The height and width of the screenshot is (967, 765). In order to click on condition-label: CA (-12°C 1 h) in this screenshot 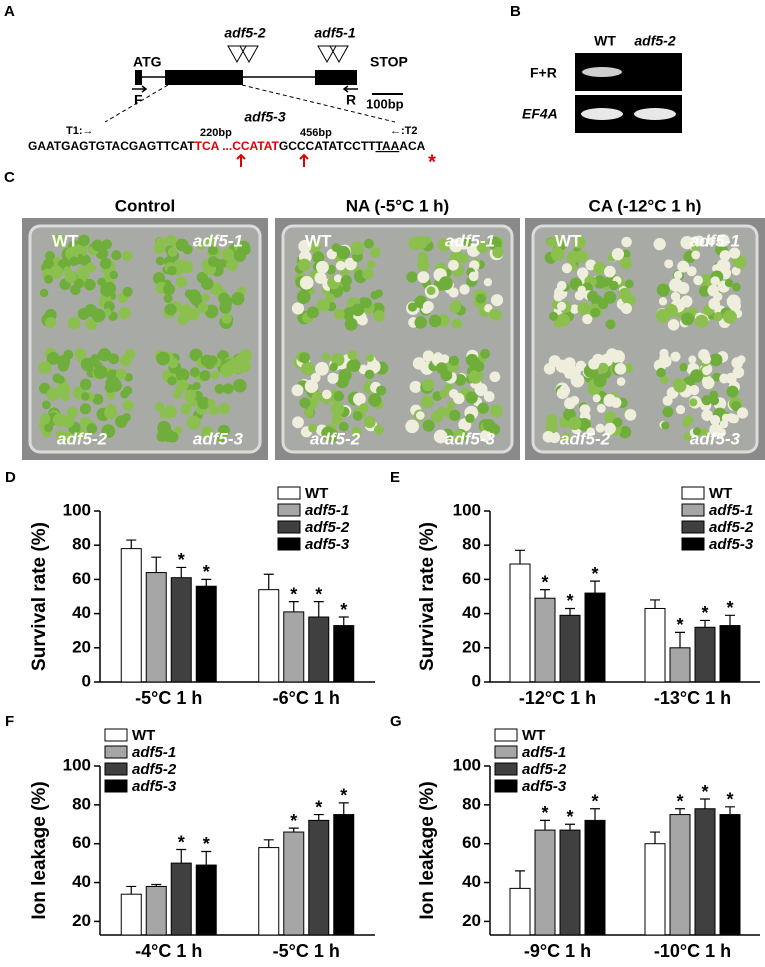, I will do `click(645, 205)`.